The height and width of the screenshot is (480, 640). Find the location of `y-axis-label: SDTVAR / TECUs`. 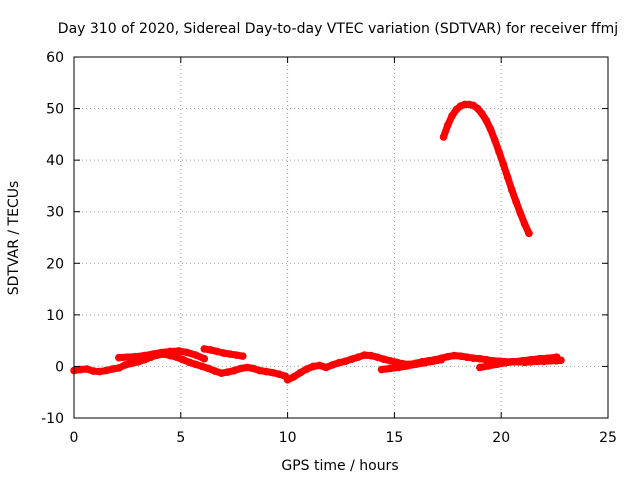

y-axis-label: SDTVAR / TECUs is located at coordinates (14, 238).